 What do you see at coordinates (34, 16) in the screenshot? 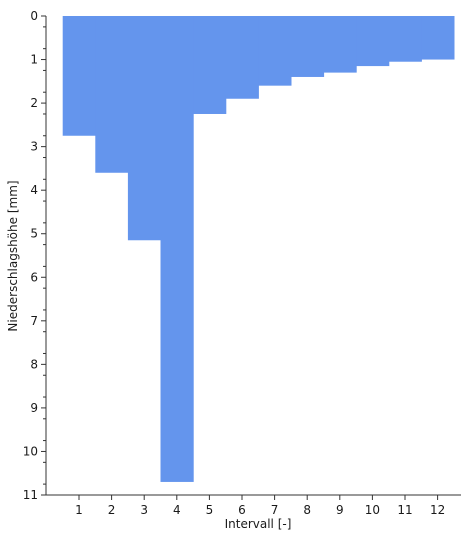
I see `y-tick-label-0: 0` at bounding box center [34, 16].